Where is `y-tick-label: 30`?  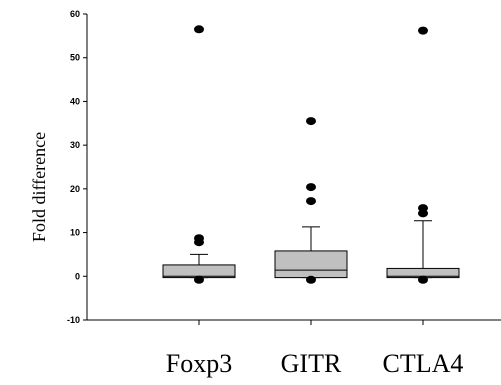 y-tick-label: 30 is located at coordinates (75, 145).